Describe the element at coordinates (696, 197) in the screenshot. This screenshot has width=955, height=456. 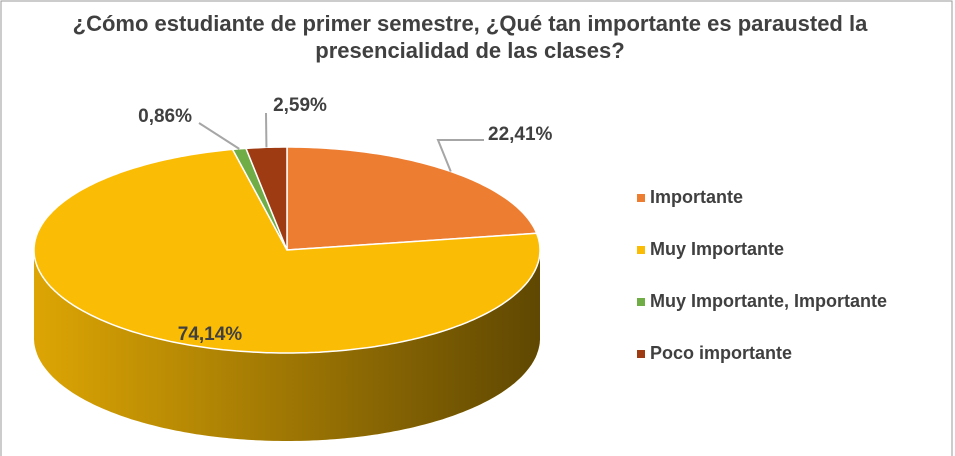
I see `legend-label: Importante` at that location.